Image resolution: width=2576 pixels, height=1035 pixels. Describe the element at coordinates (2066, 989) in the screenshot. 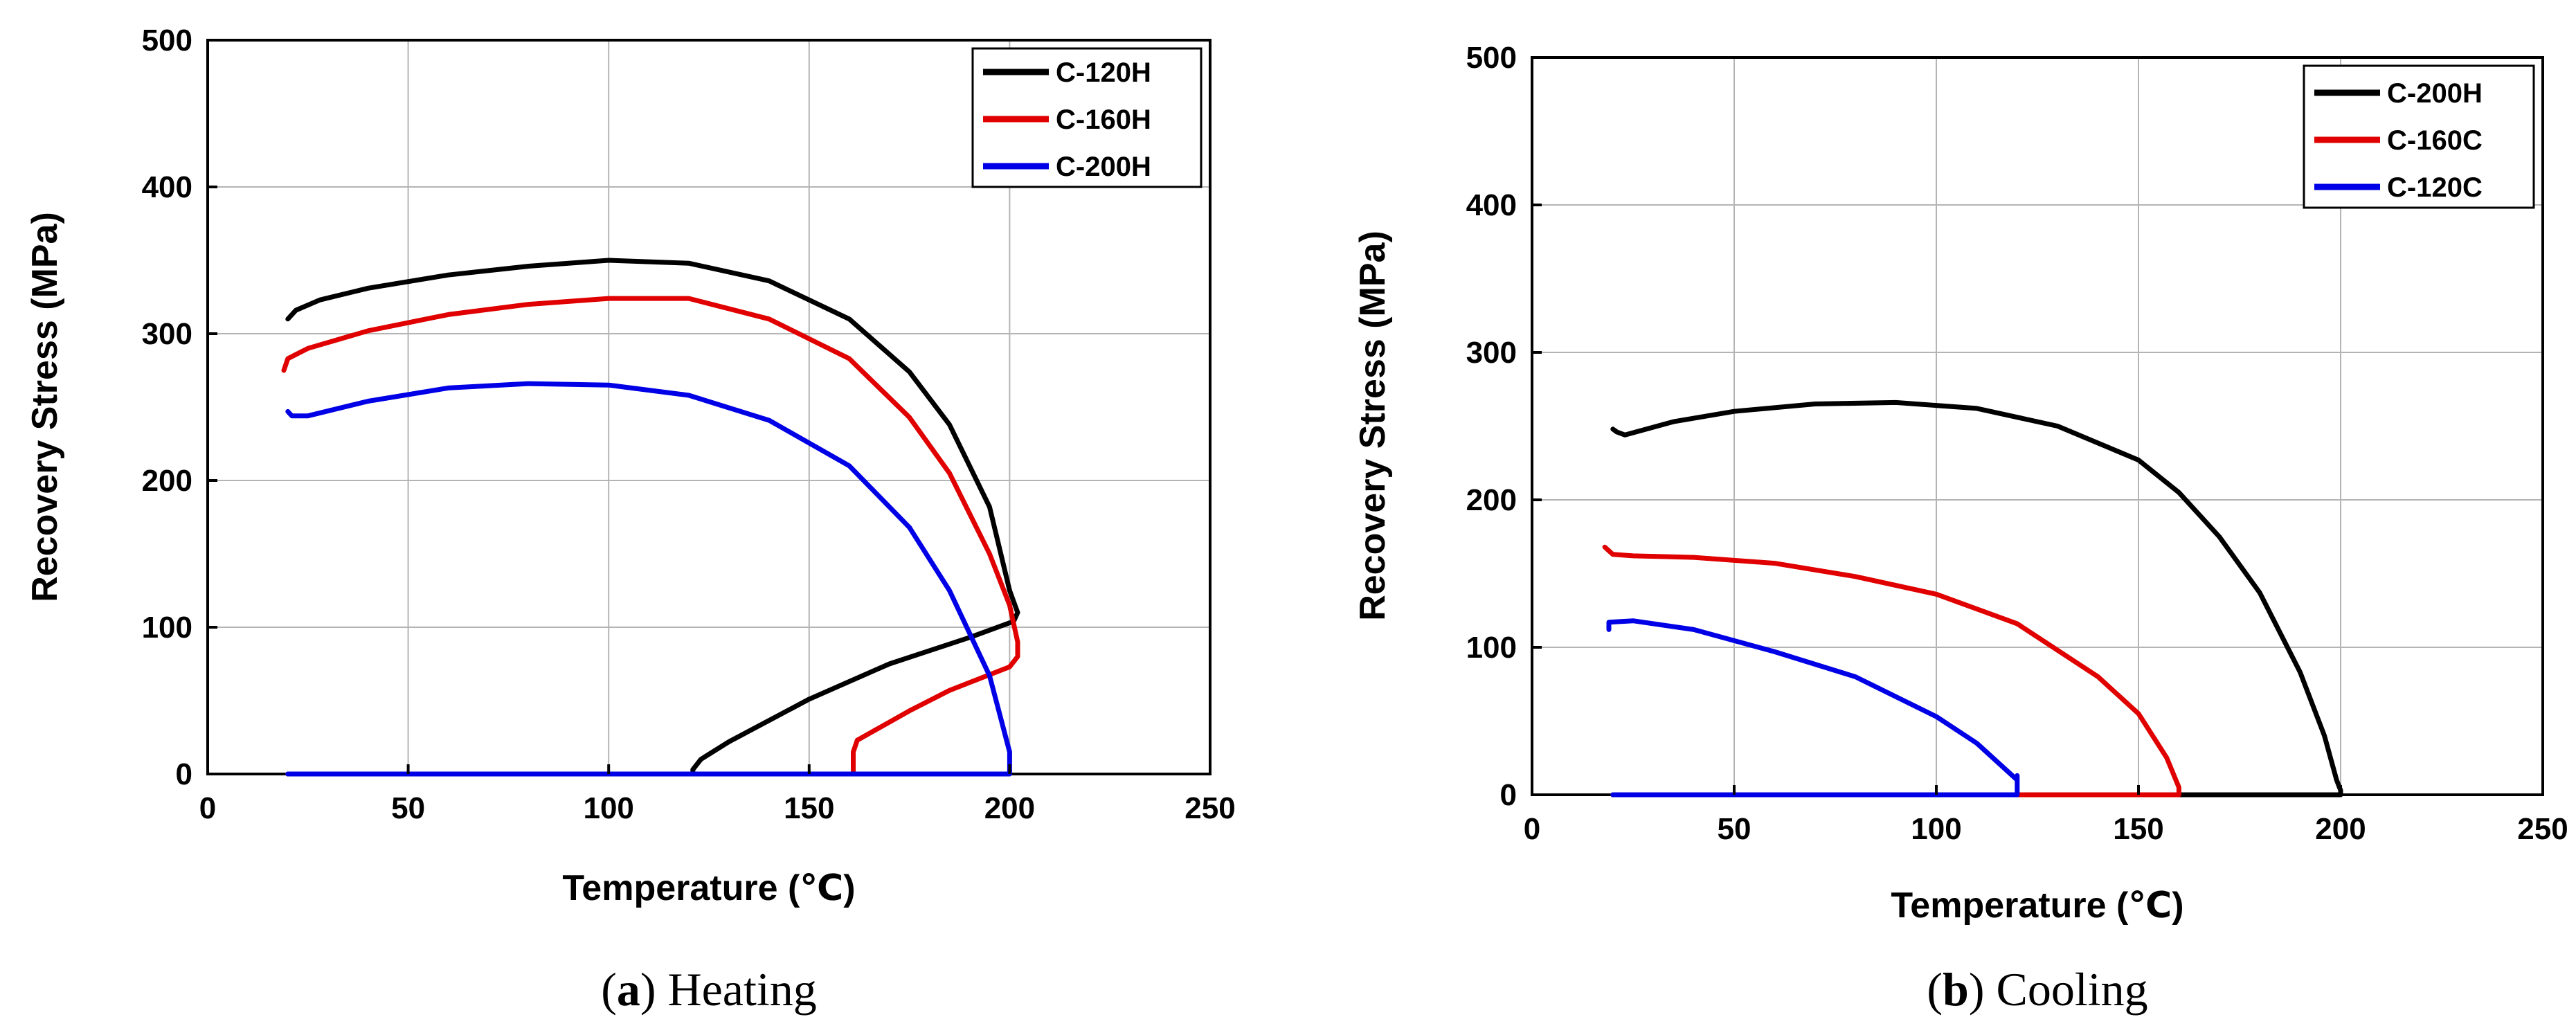

I see `cooling-caption-text: Cooling` at that location.